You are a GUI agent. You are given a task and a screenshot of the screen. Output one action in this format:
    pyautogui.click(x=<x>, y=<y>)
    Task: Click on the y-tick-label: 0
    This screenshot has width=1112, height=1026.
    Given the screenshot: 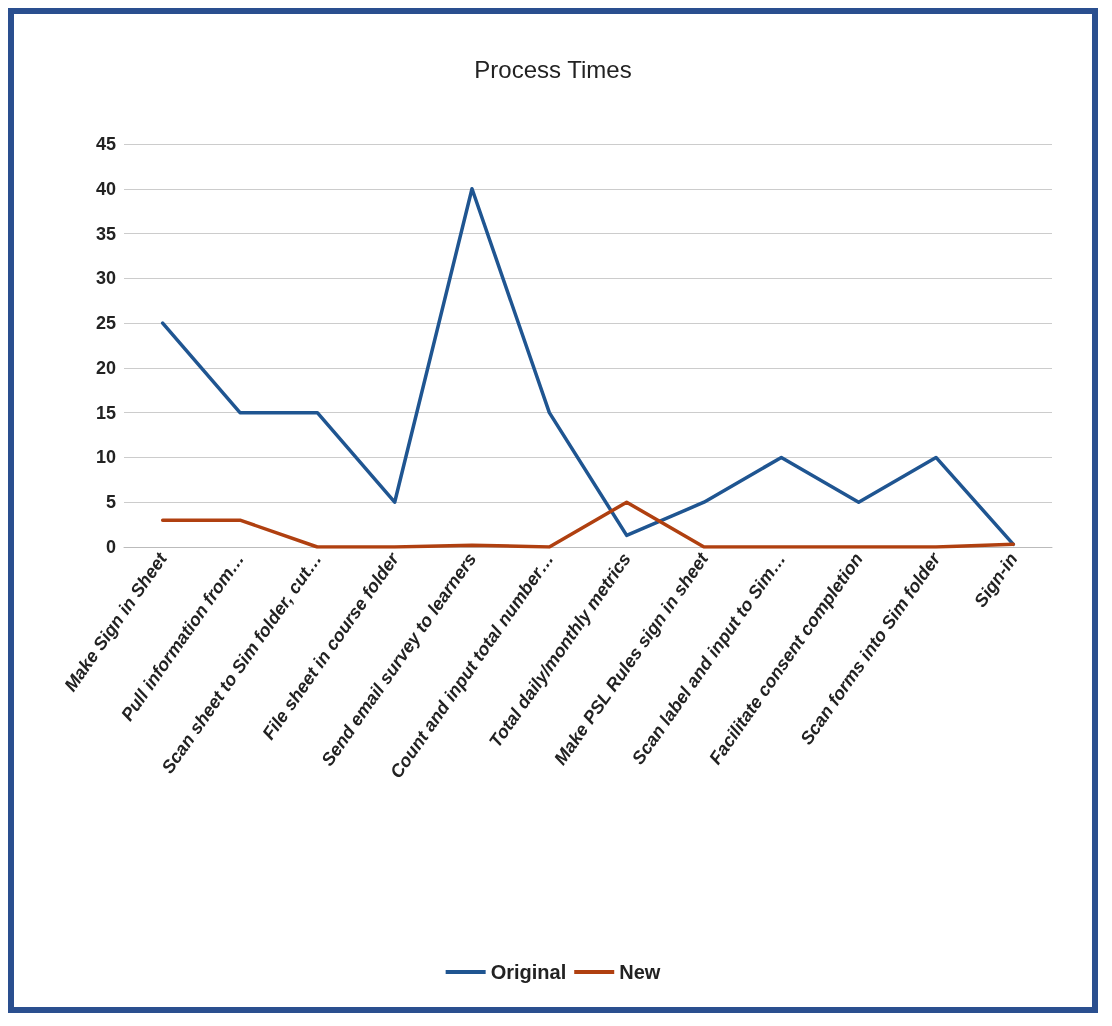 What is the action you would take?
    pyautogui.click(x=110, y=547)
    